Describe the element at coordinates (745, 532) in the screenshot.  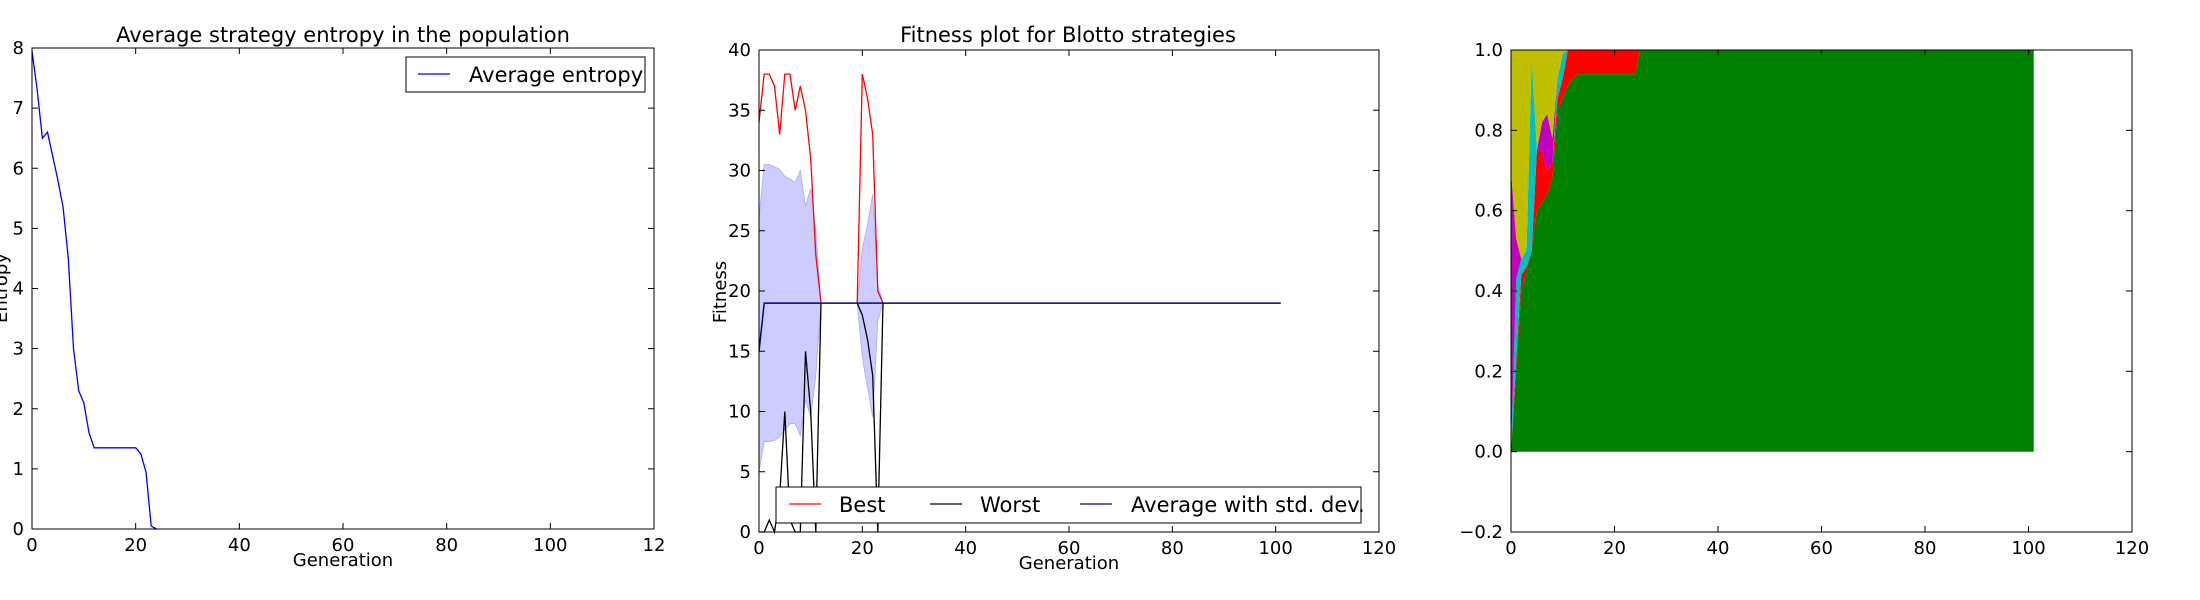
I see `fitness-ytick-label: 0` at that location.